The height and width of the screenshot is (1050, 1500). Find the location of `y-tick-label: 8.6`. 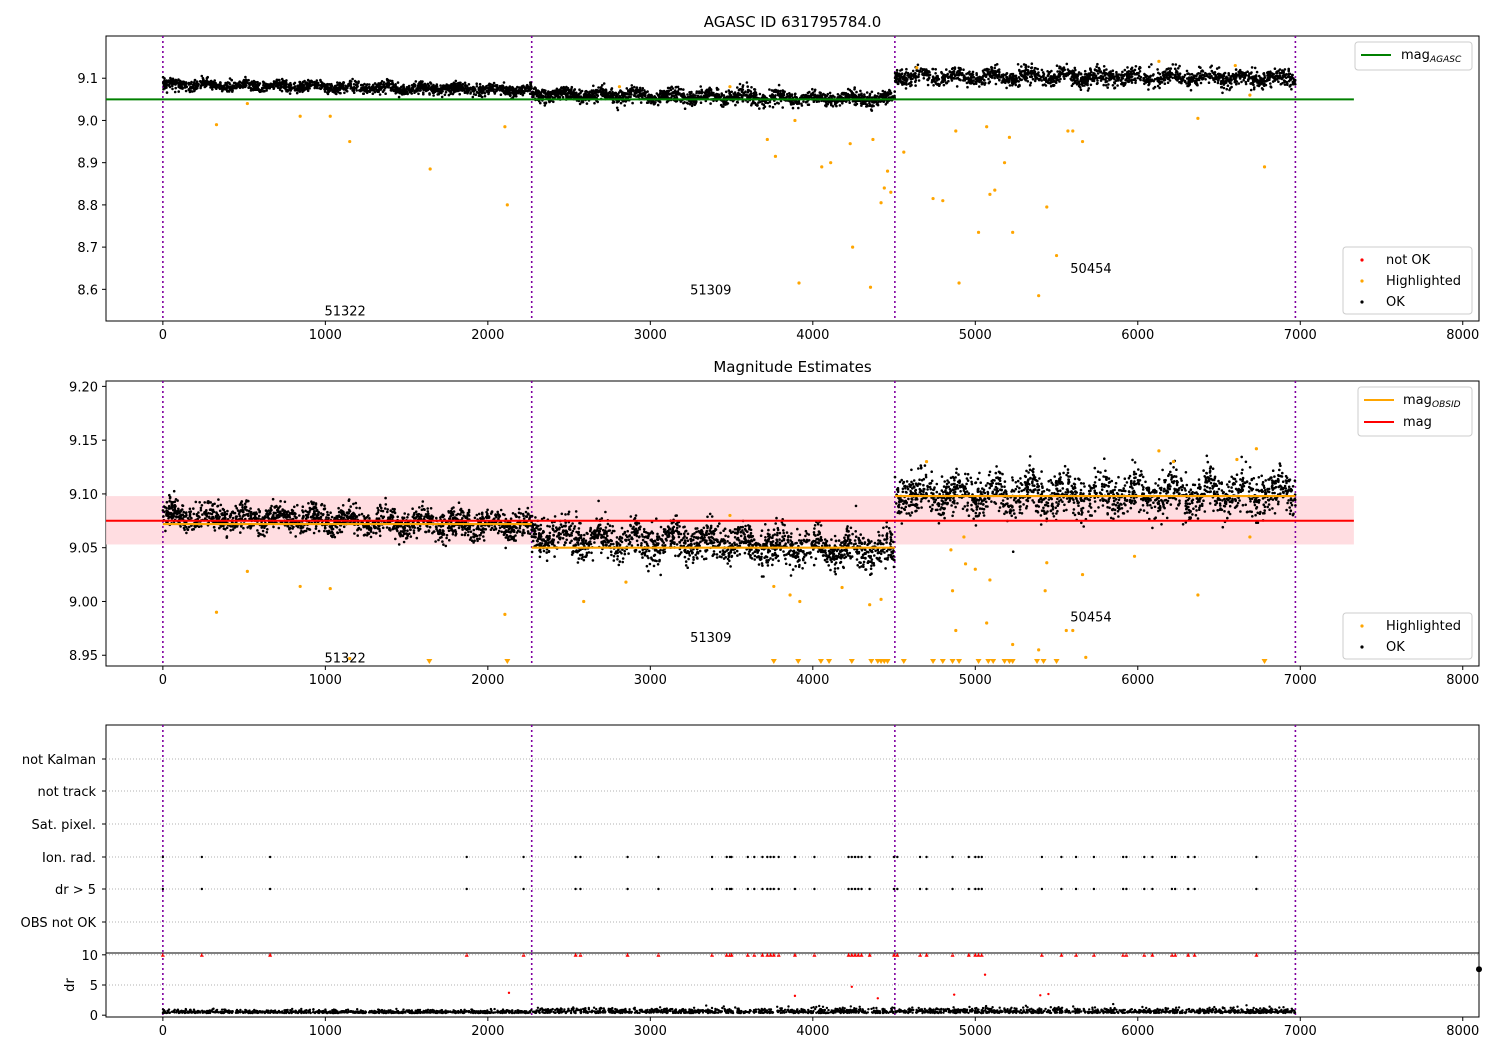

y-tick-label: 8.6 is located at coordinates (87, 290).